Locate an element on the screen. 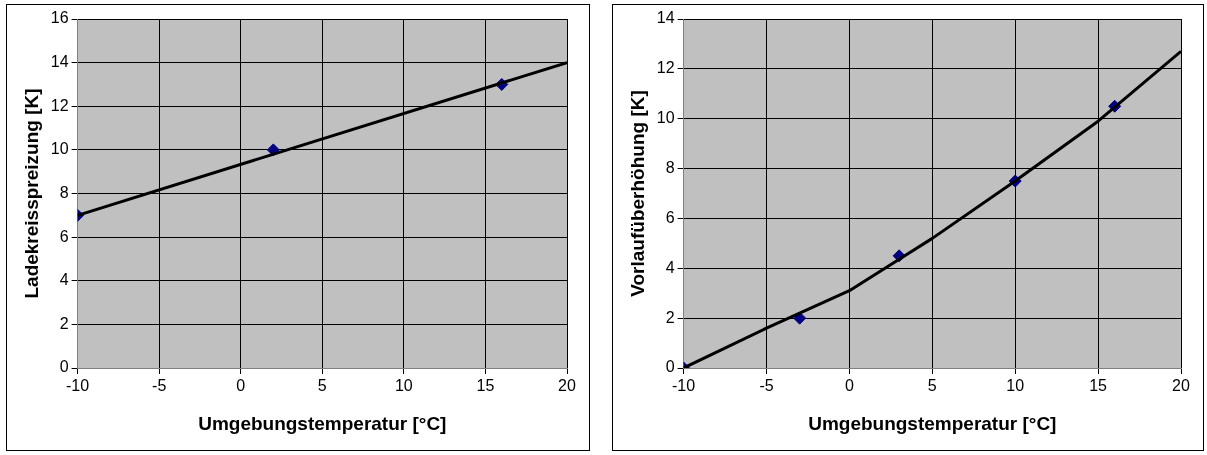 The image size is (1207, 455). y-axis-title: Ladekreisspreizung [K] is located at coordinates (31, 193).